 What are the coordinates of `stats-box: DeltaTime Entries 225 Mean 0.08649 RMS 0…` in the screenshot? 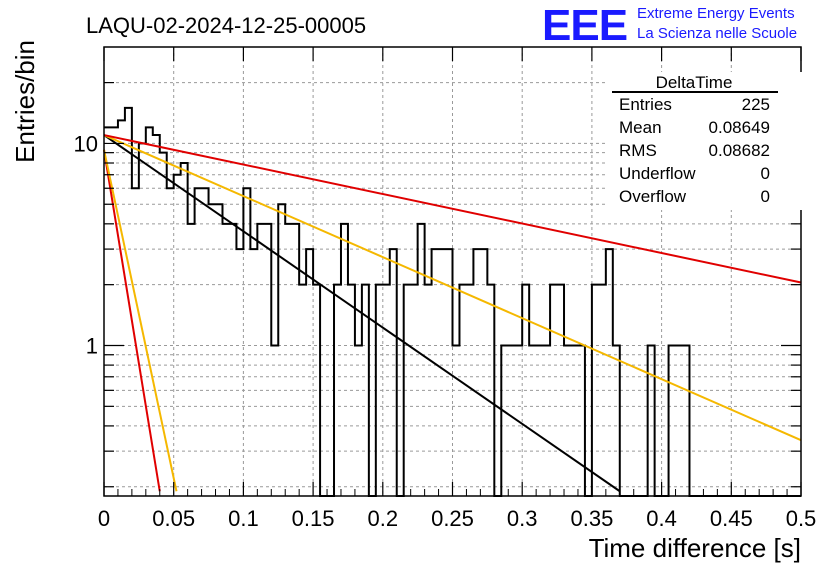 It's located at (704, 141).